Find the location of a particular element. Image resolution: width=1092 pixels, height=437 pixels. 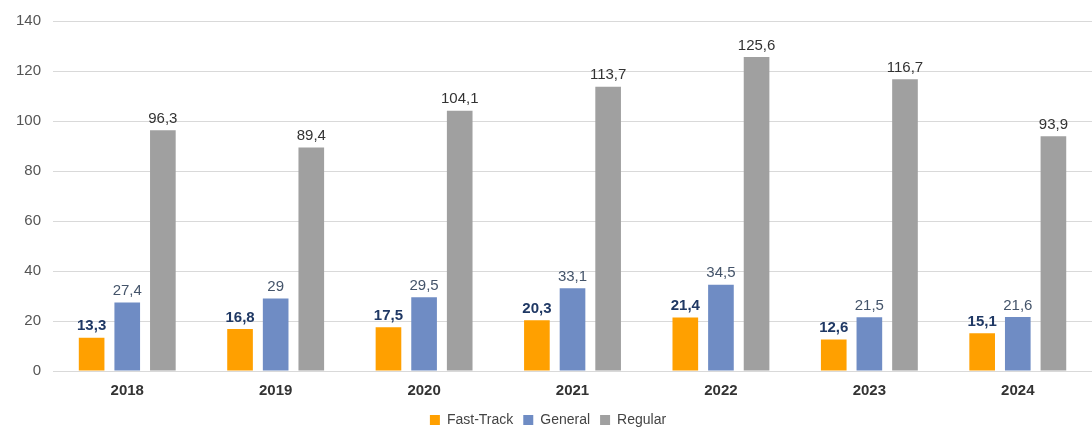

x-tick-label: 2023 is located at coordinates (869, 390).